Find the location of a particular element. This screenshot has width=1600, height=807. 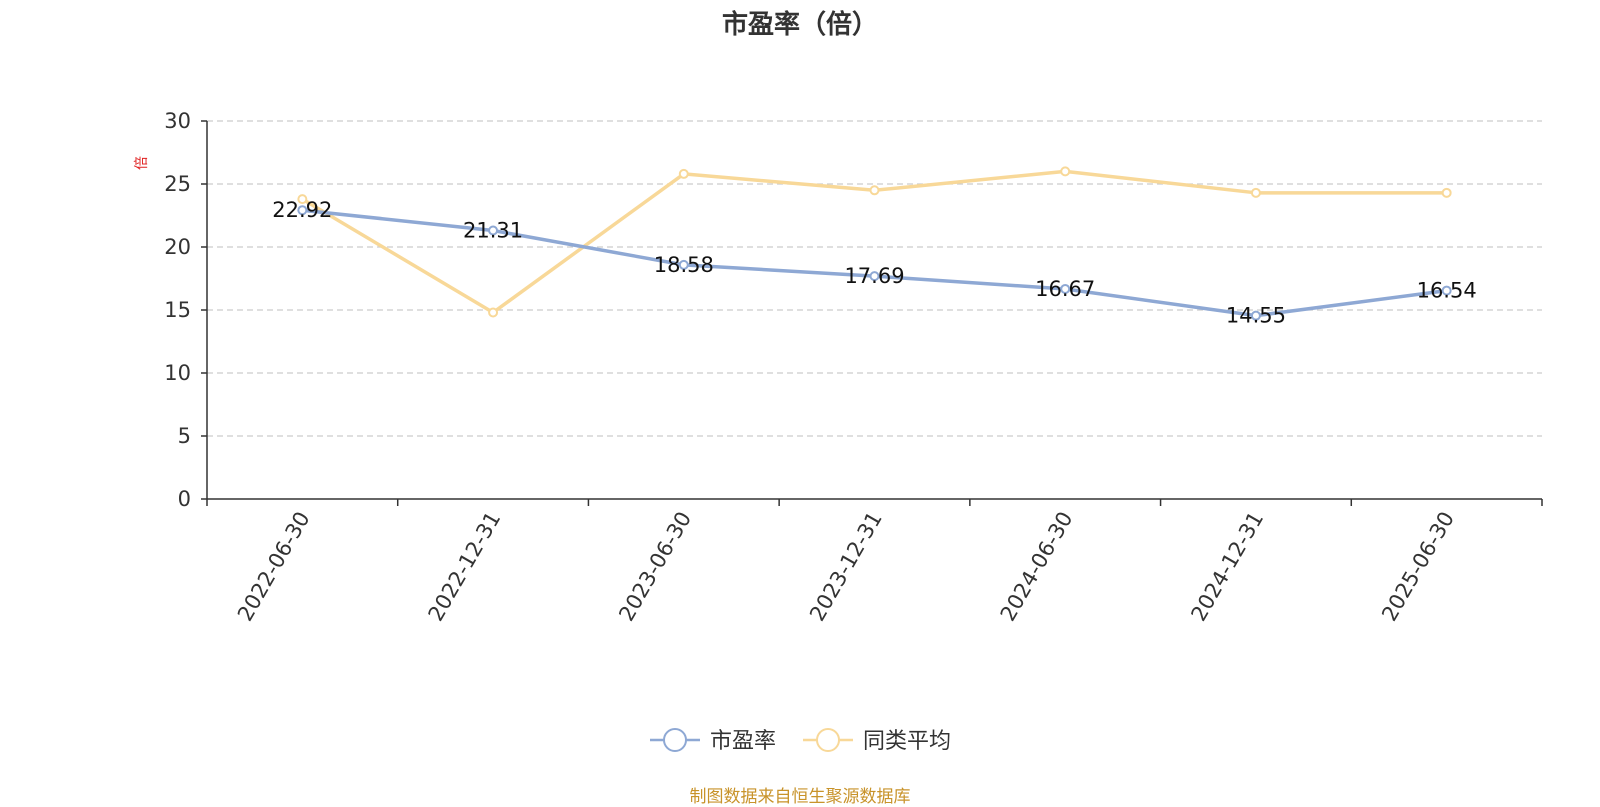

data-label: 16.54 is located at coordinates (1447, 291).